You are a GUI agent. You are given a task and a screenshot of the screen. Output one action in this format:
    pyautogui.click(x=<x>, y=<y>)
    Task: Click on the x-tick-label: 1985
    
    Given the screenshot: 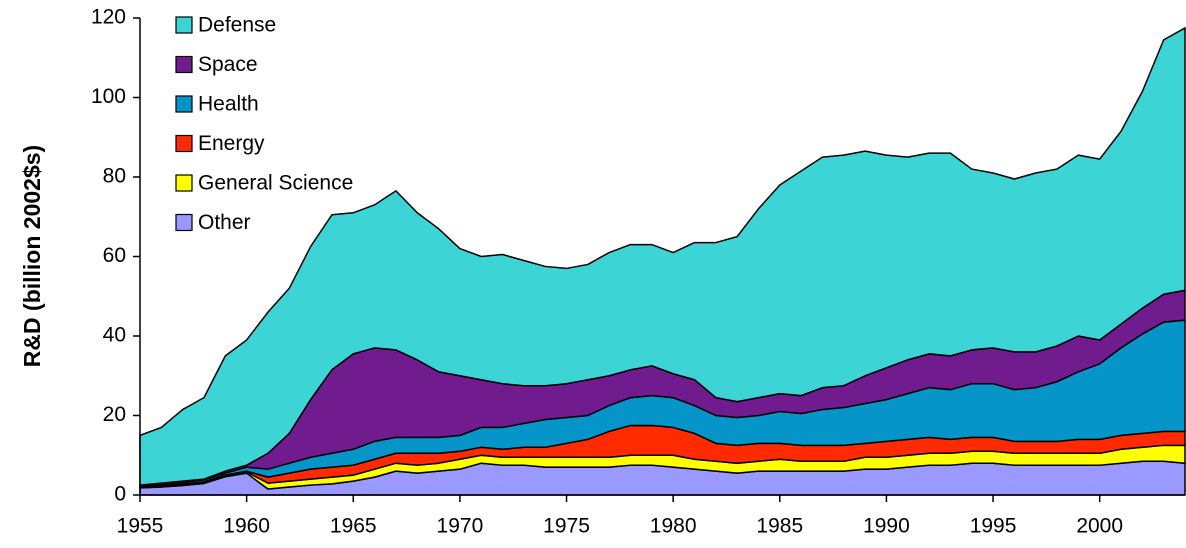 What is the action you would take?
    pyautogui.click(x=779, y=526)
    